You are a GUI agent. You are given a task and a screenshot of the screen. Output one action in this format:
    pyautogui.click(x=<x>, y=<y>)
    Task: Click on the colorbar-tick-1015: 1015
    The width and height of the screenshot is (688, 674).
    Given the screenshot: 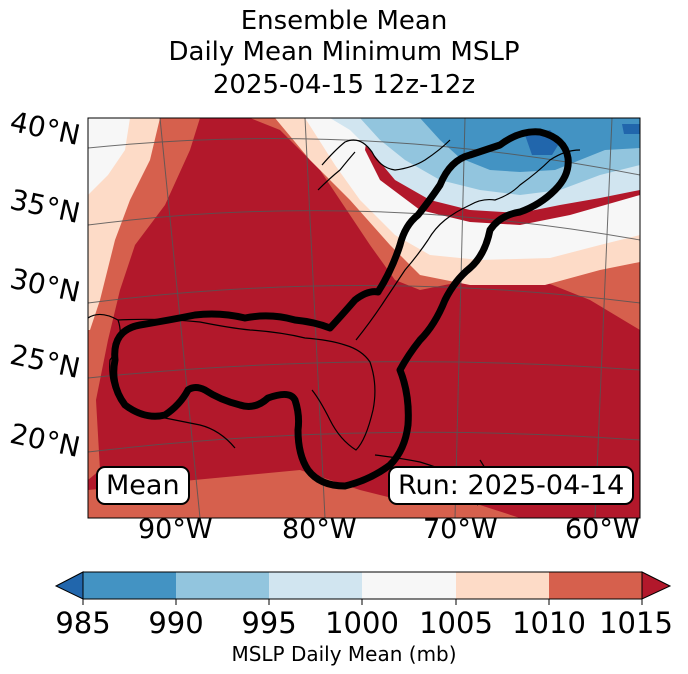 What is the action you would take?
    pyautogui.click(x=636, y=623)
    